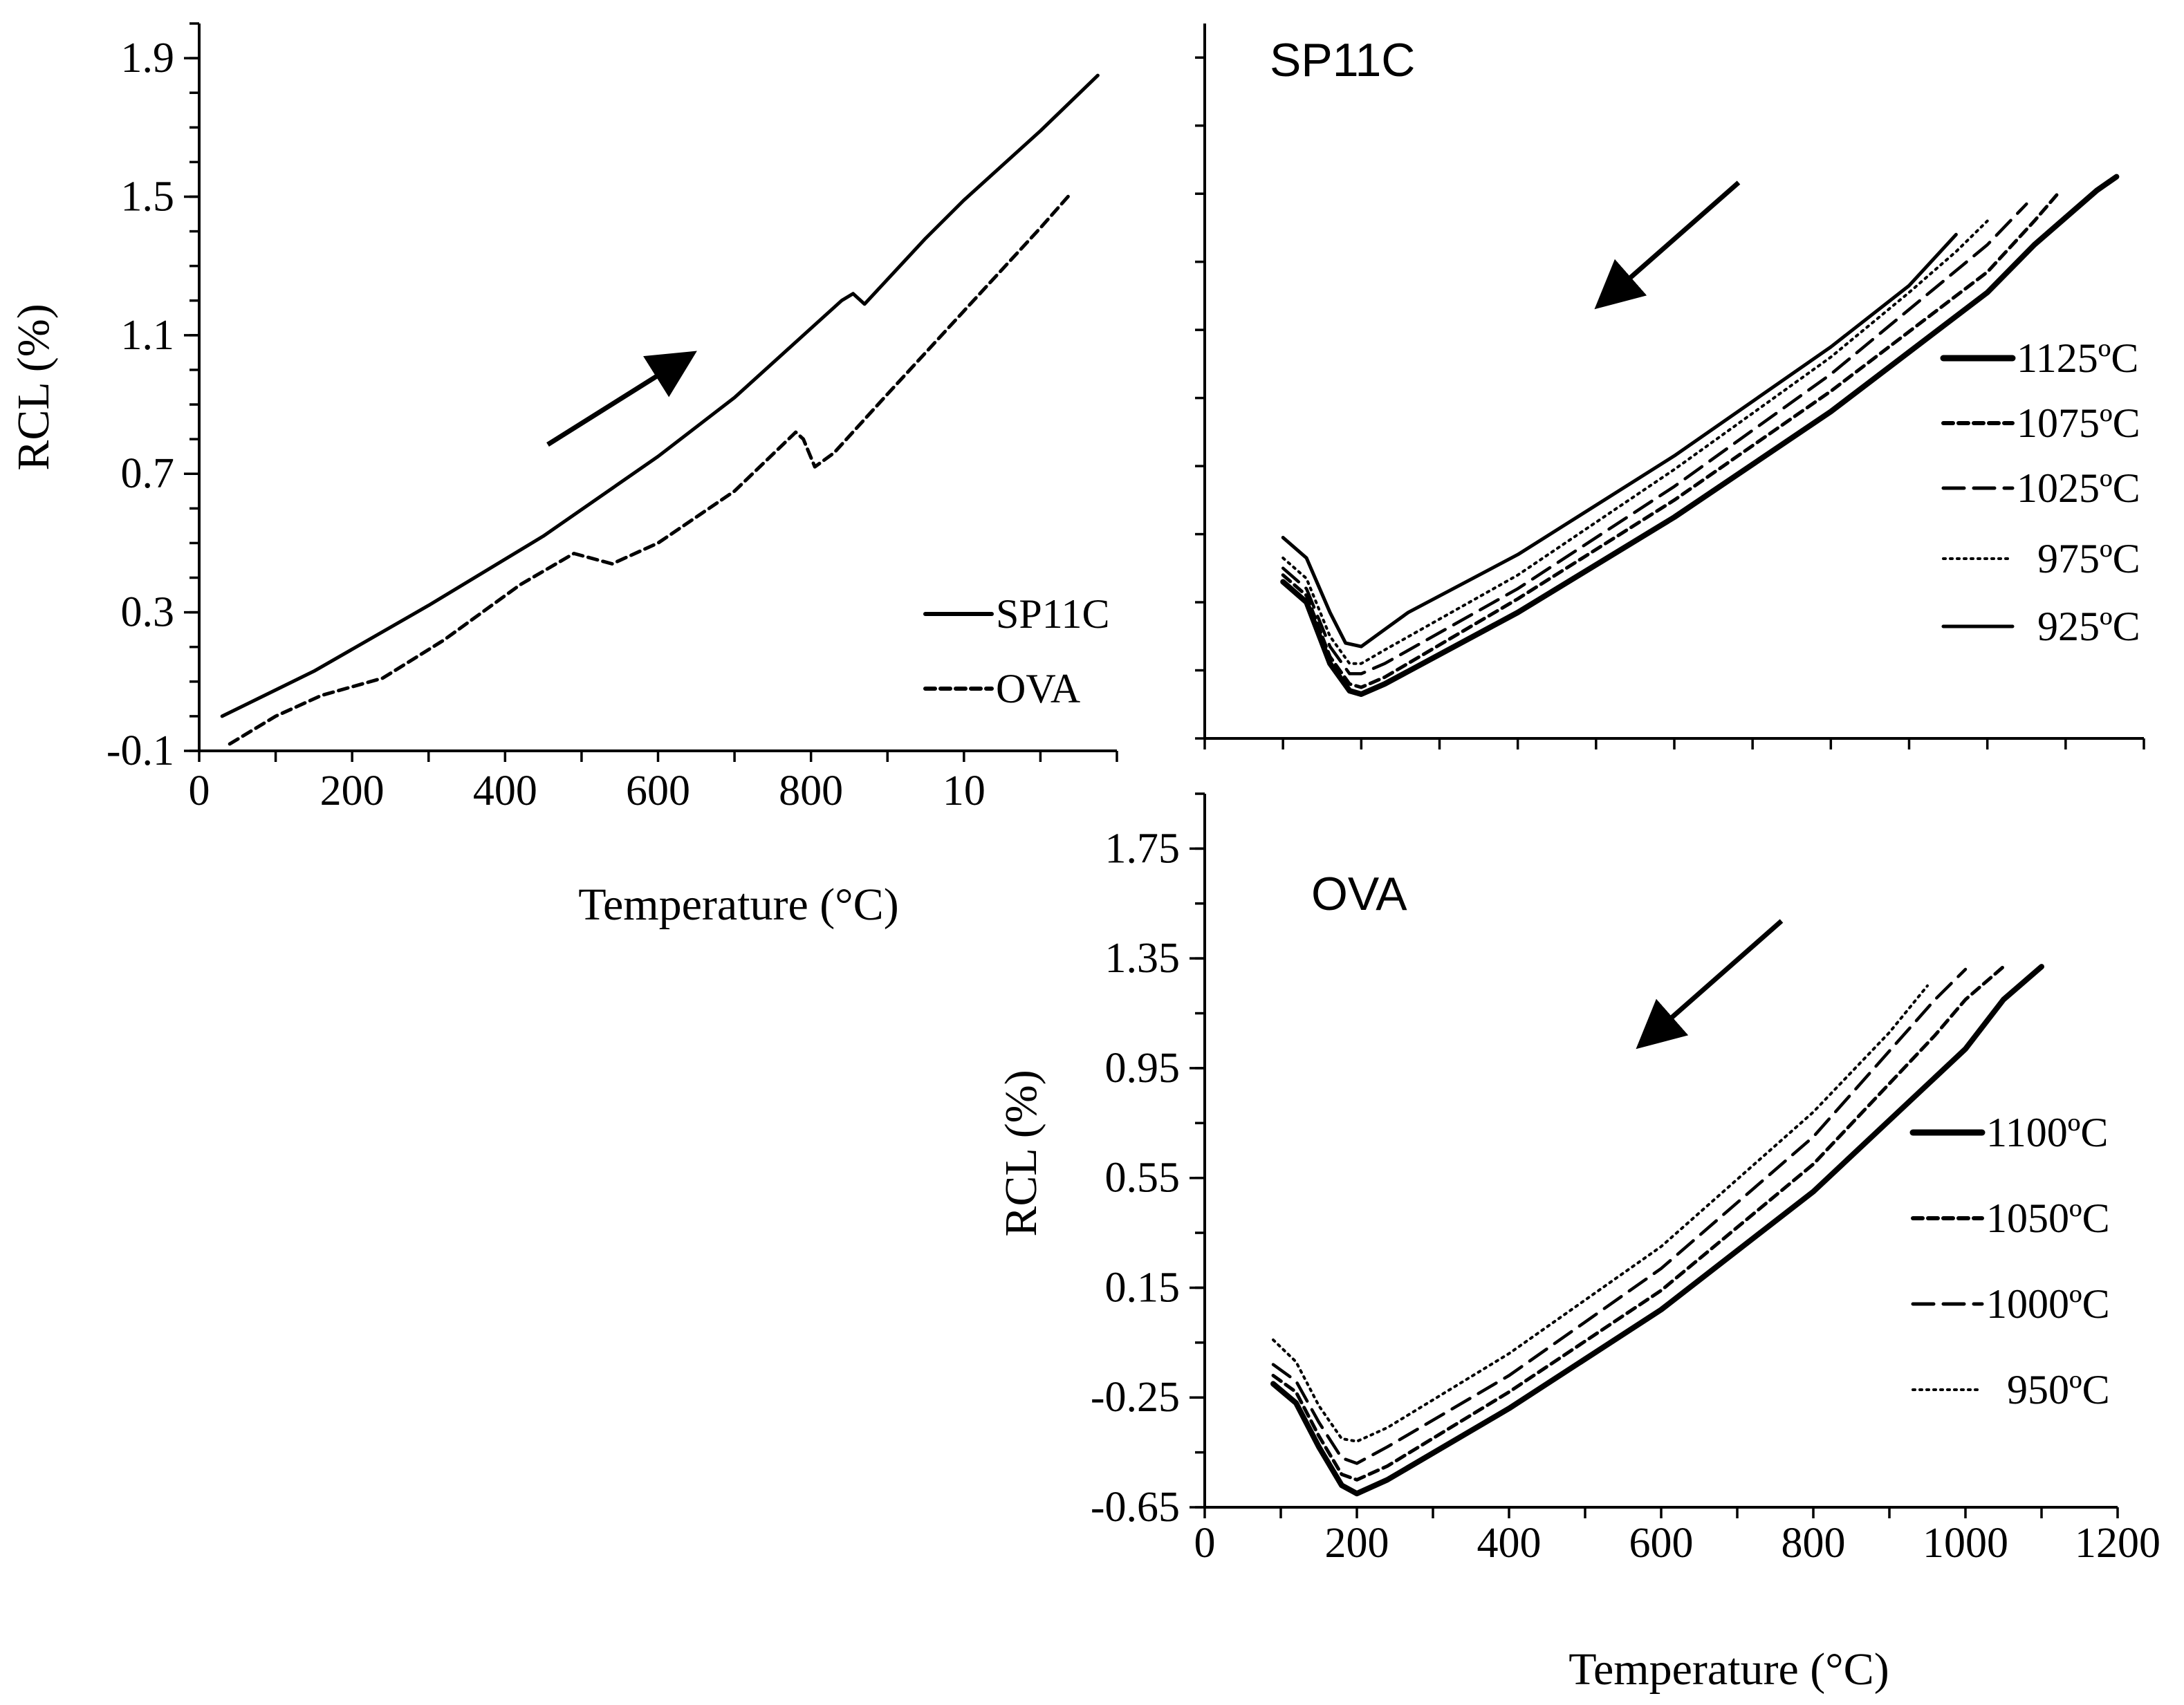  What do you see at coordinates (2088, 558) in the screenshot?
I see `legend-label-975: 975ºC` at bounding box center [2088, 558].